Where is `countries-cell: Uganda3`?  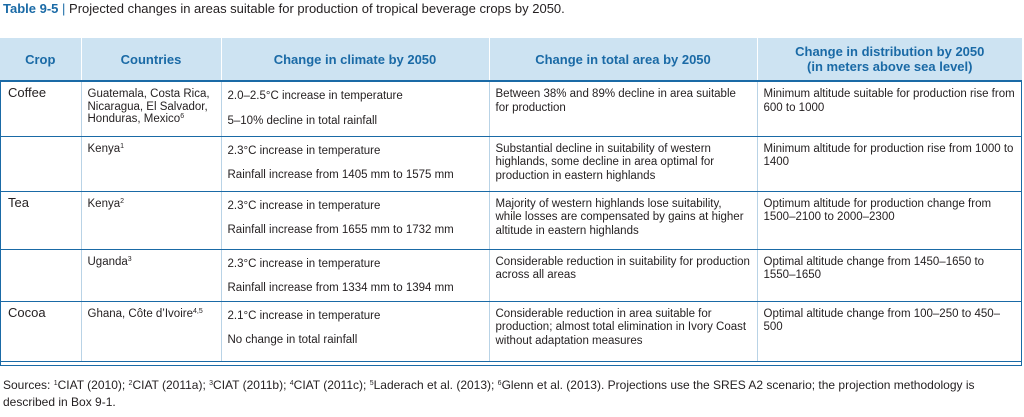
countries-cell: Uganda3 is located at coordinates (150, 275).